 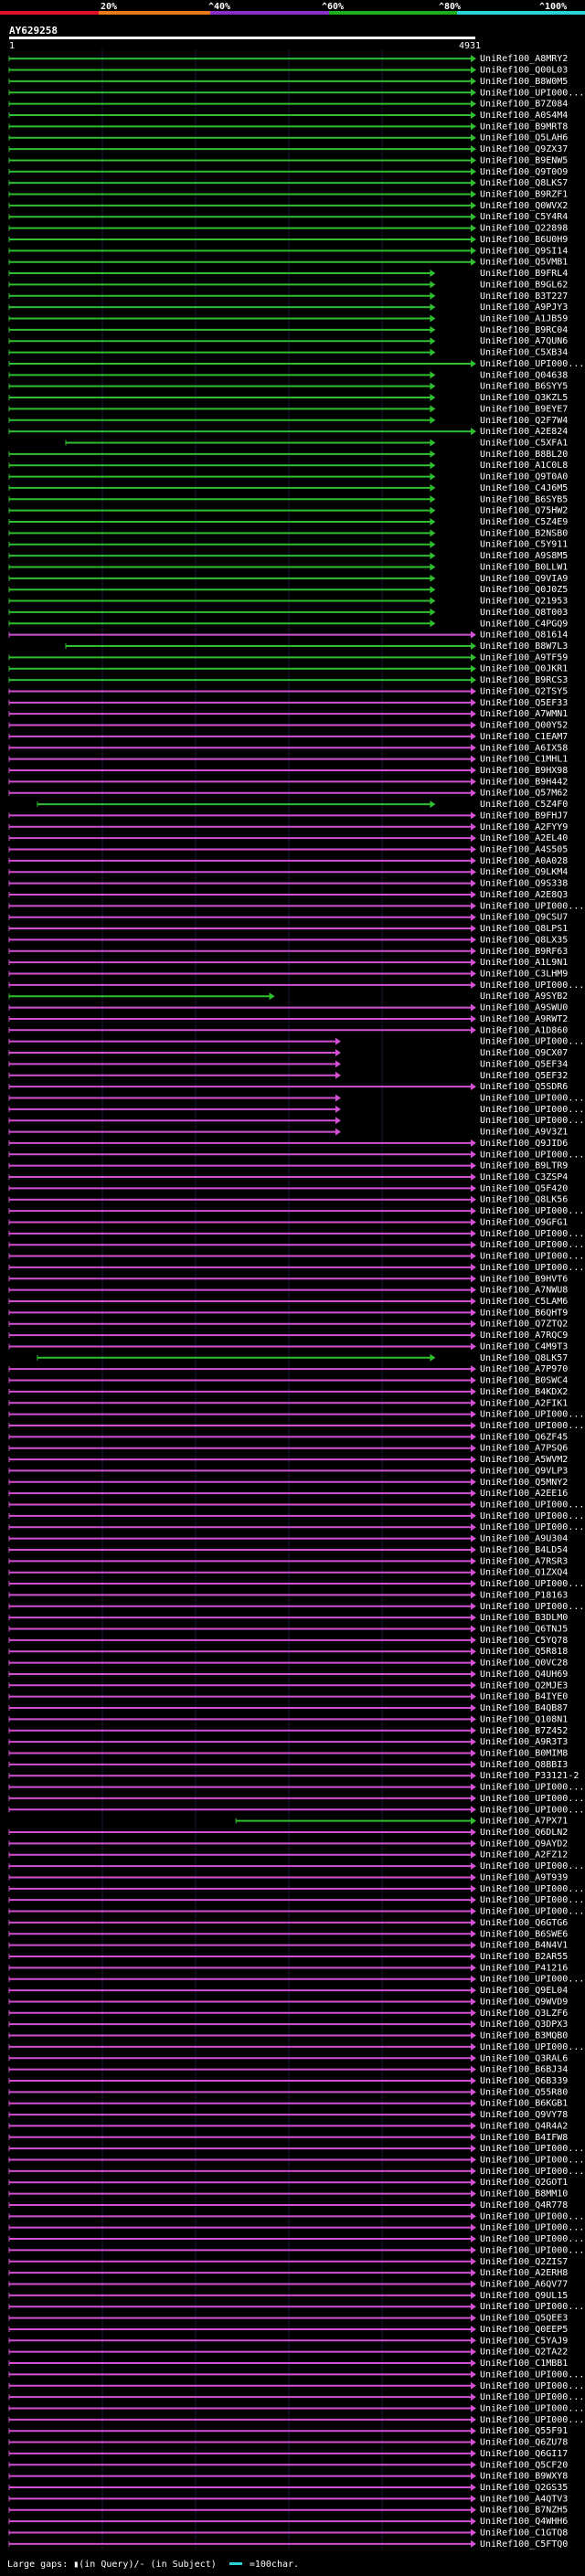 I want to click on hit-label: UniRef100_Q7ZTQ2, so click(x=524, y=1325).